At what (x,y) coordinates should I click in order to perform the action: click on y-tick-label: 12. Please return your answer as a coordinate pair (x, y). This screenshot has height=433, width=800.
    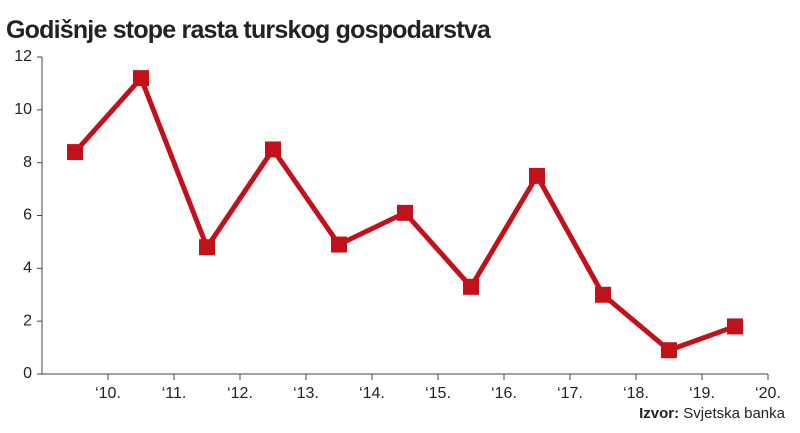
    Looking at the image, I should click on (23, 56).